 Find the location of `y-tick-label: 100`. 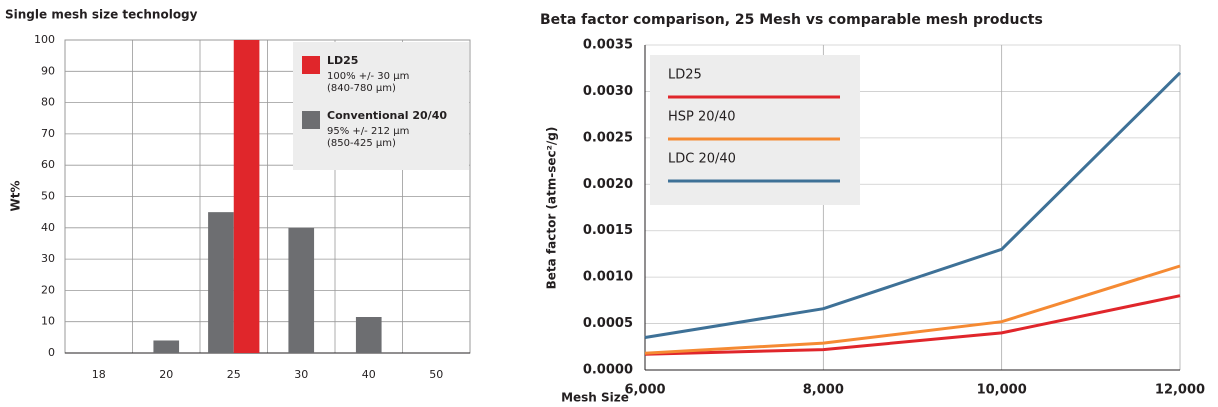

y-tick-label: 100 is located at coordinates (44, 39).